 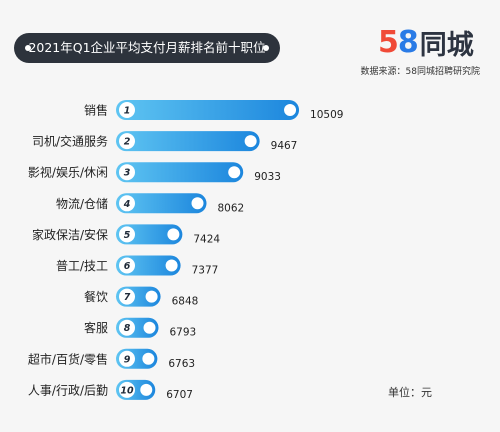 What do you see at coordinates (82, 203) in the screenshot?
I see `category-label: 物流/仓储` at bounding box center [82, 203].